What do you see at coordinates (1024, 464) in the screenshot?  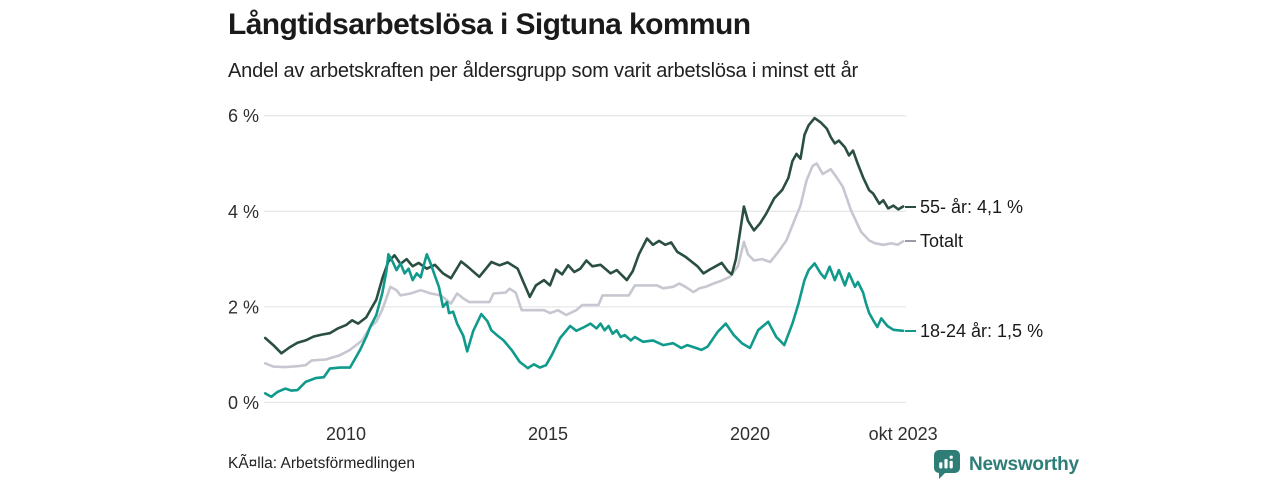 I see `brand-name: Newsworthy` at bounding box center [1024, 464].